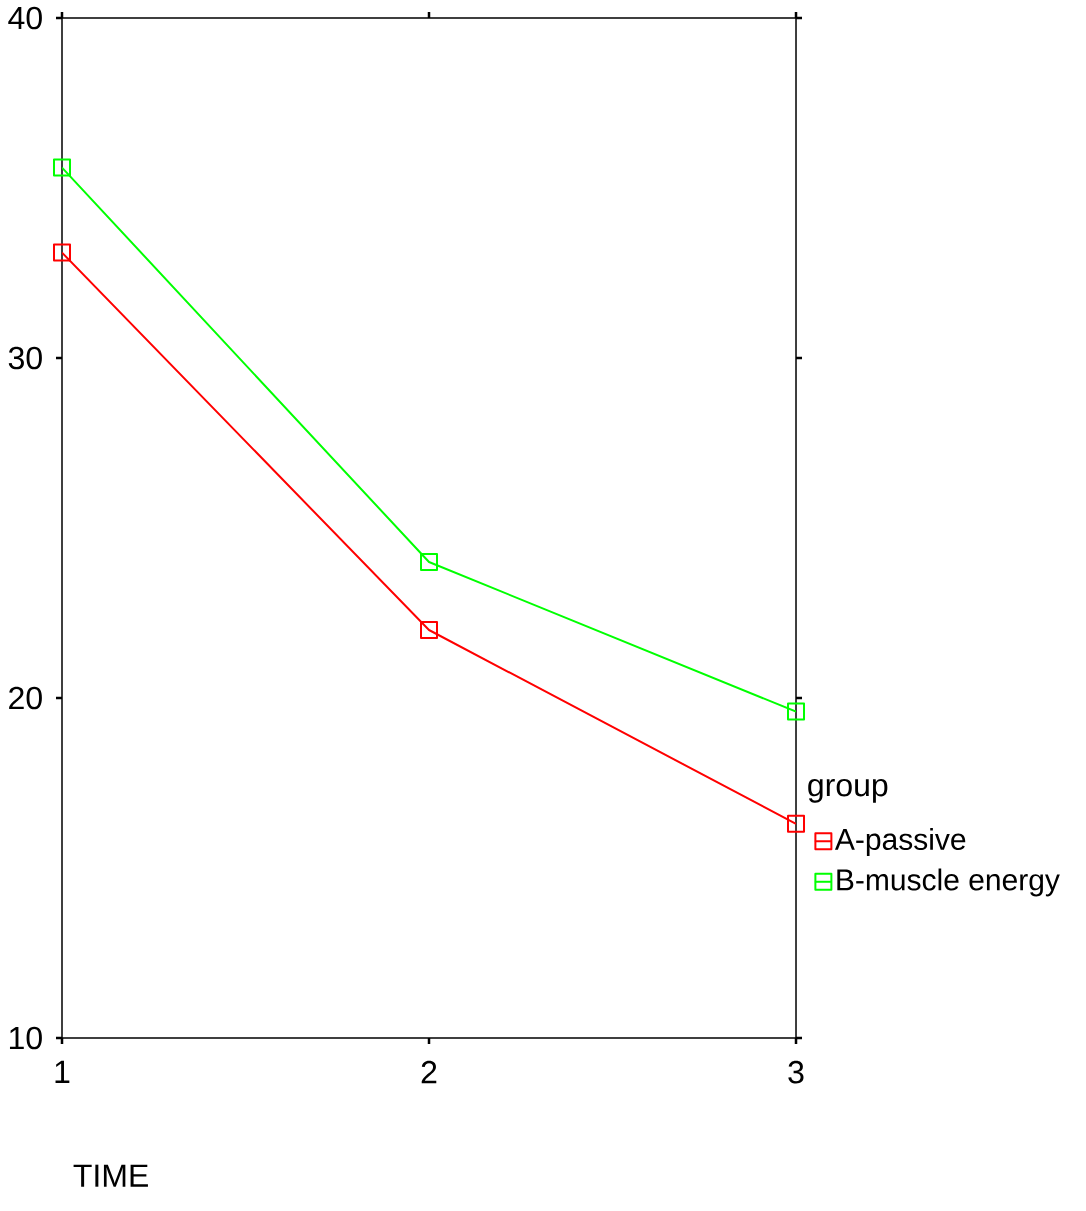  What do you see at coordinates (848, 790) in the screenshot?
I see `legend-title: group` at bounding box center [848, 790].